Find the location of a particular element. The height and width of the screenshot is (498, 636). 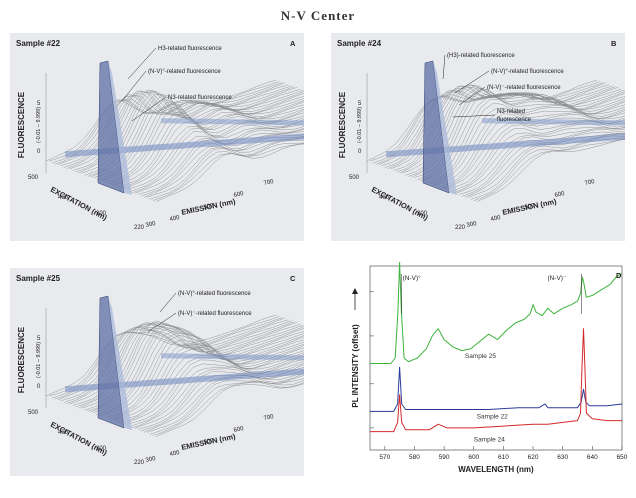

annotation-label: N3-related is located at coordinates (511, 112).